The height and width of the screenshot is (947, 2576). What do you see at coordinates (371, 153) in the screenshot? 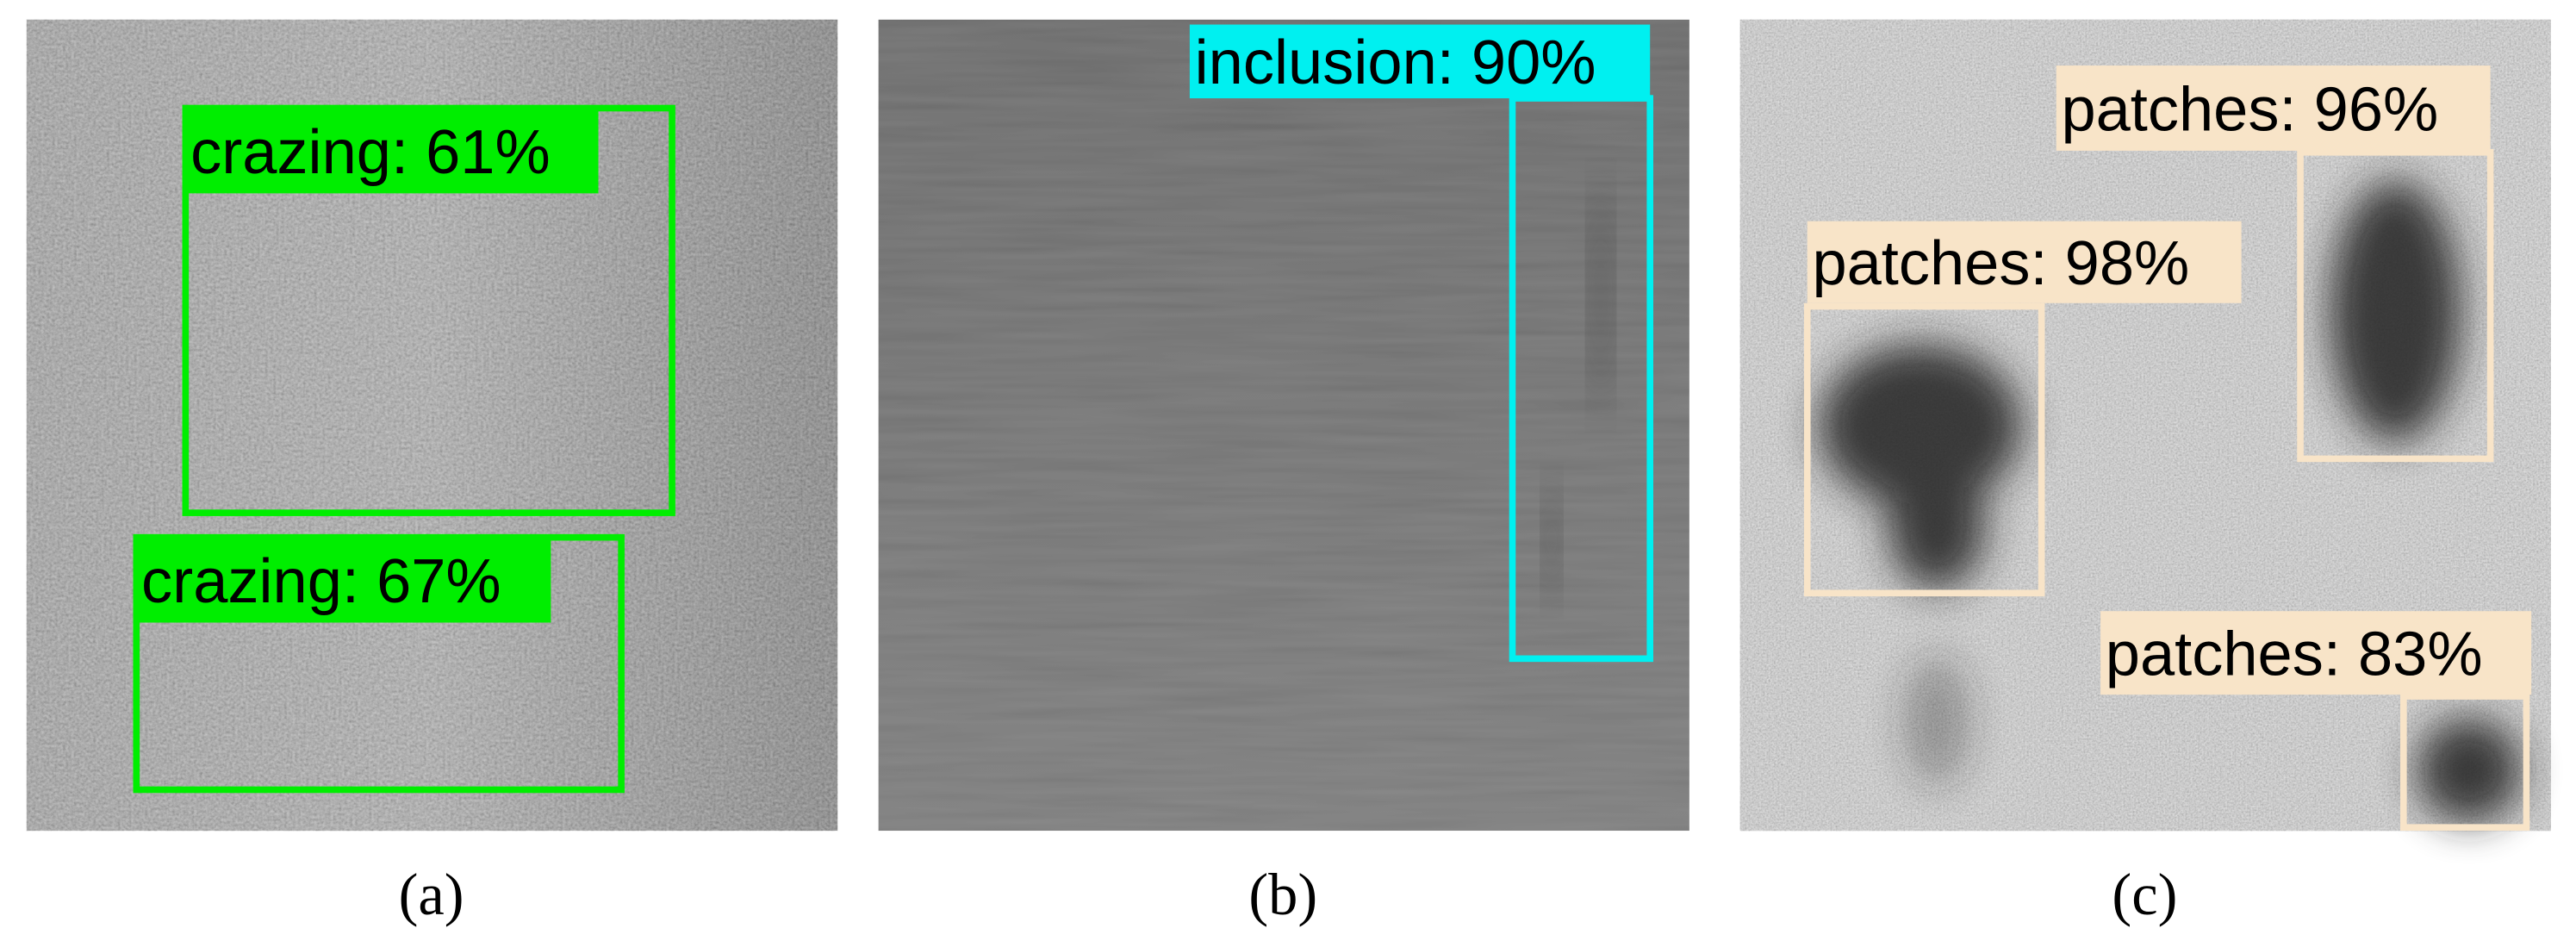
I see `detection-label: crazing: 61%` at bounding box center [371, 153].